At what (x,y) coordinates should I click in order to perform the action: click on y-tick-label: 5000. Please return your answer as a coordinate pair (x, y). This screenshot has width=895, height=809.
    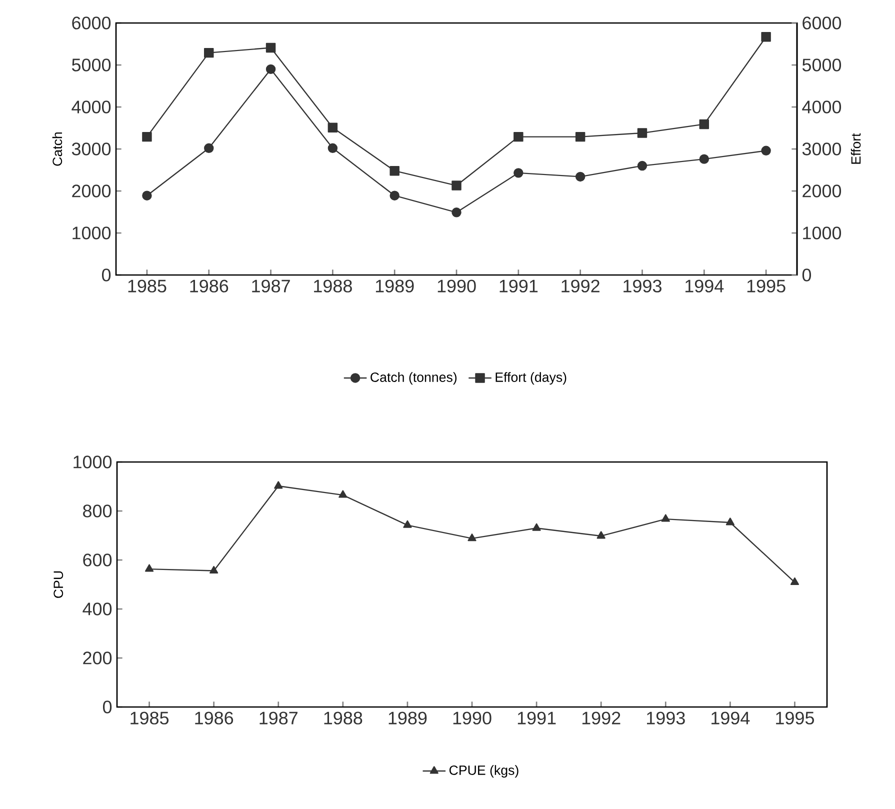
    Looking at the image, I should click on (91, 65).